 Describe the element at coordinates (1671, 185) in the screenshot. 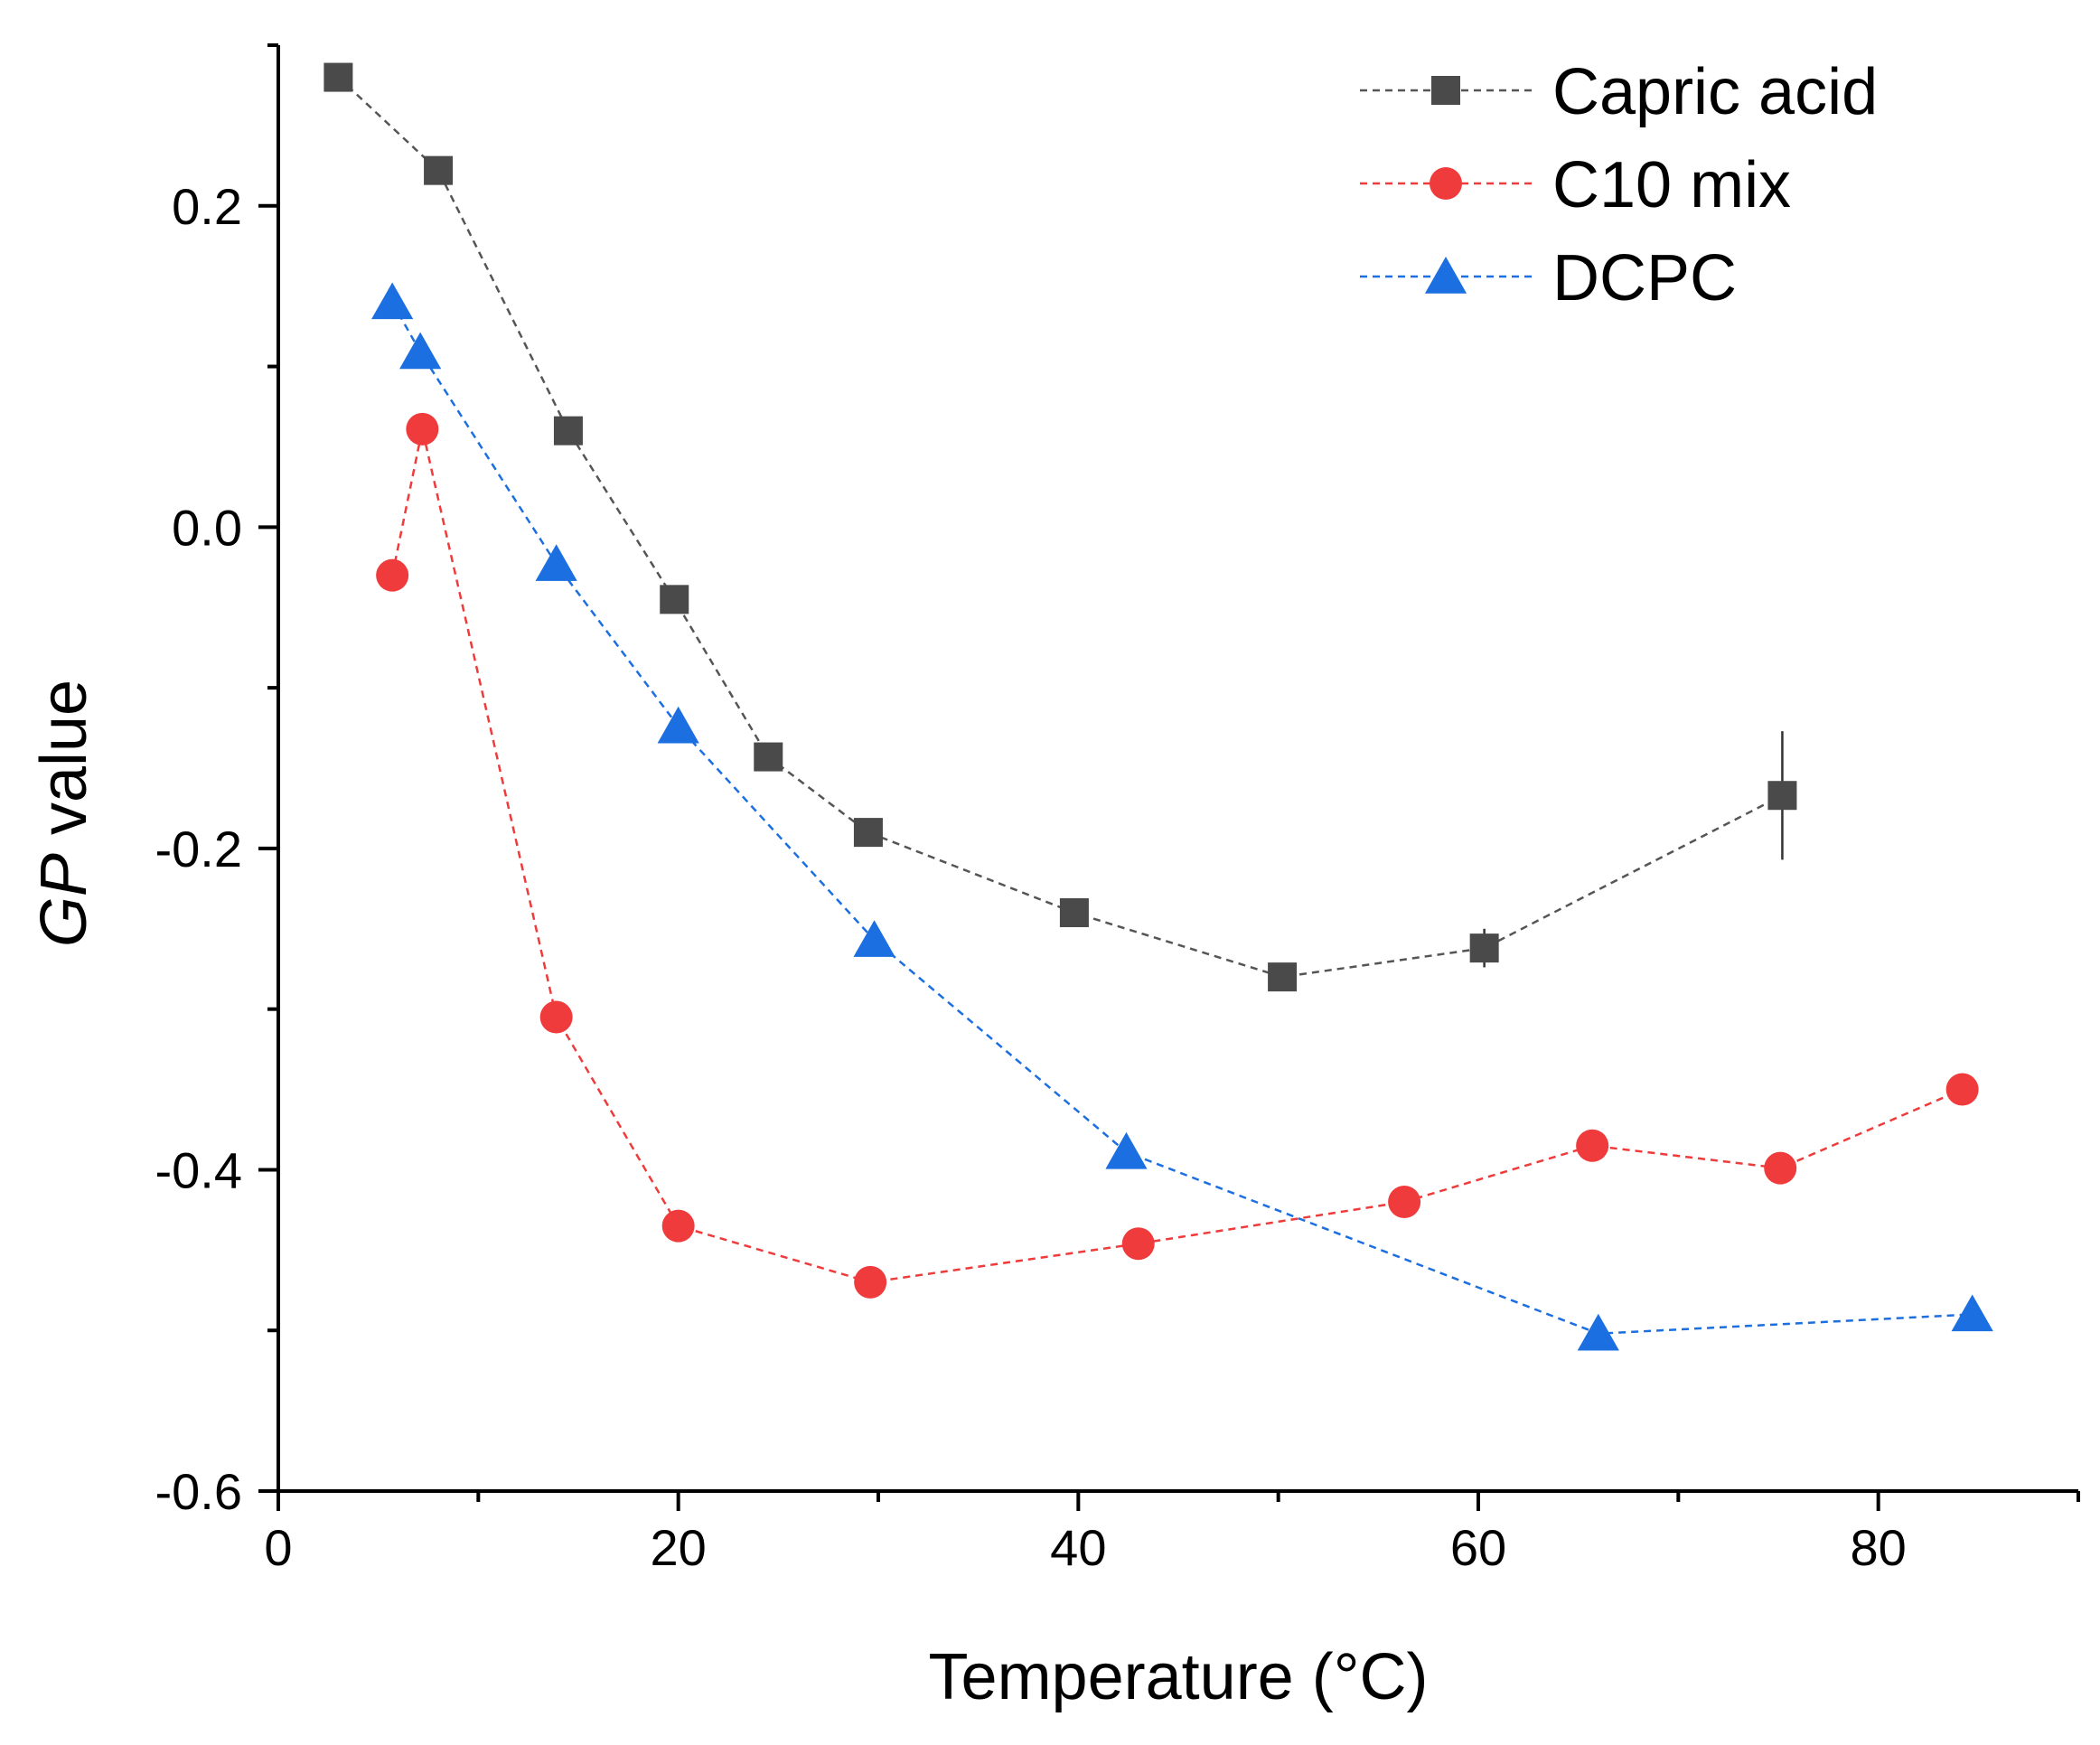

I see `legend-label-c10-mix: C10 mix` at that location.